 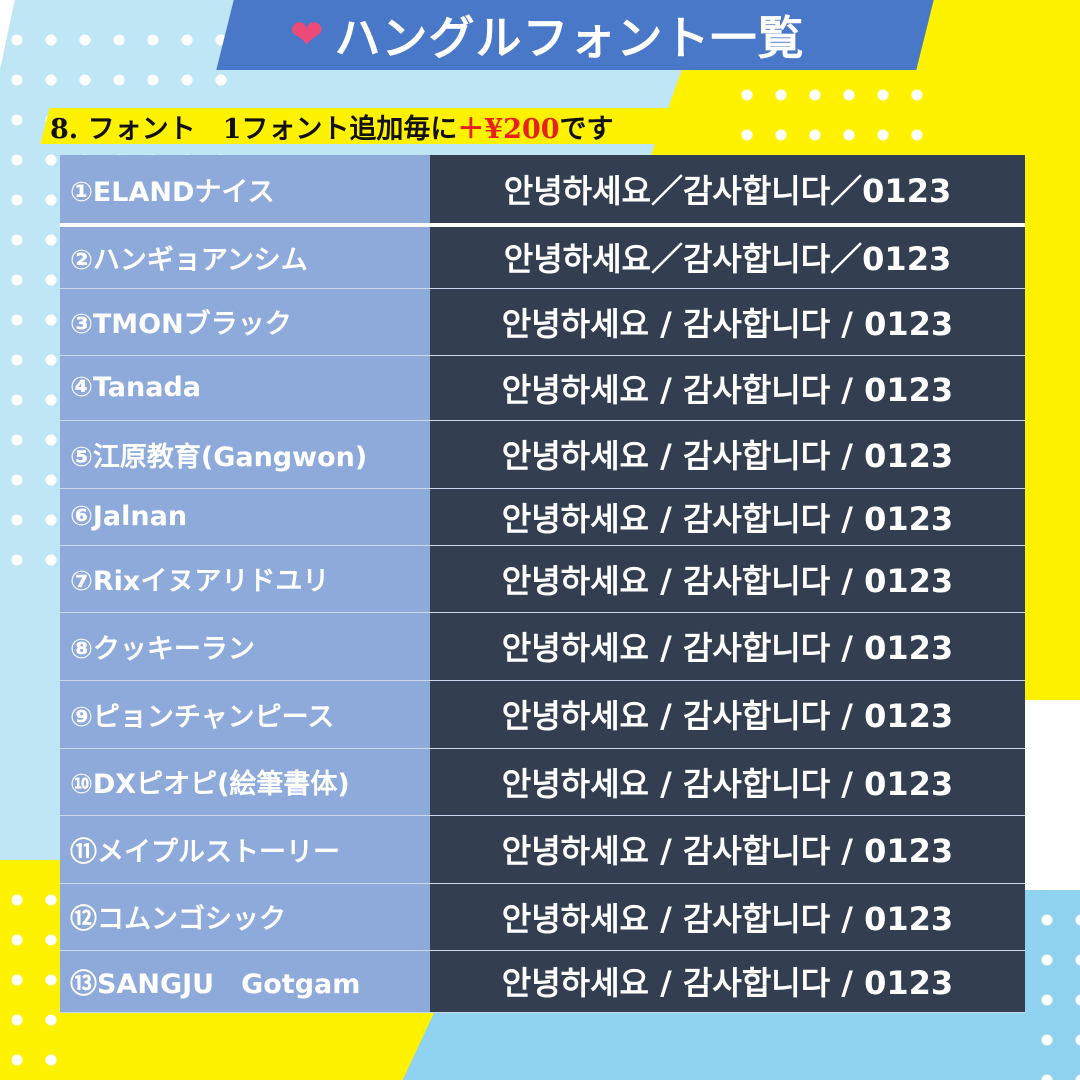 What do you see at coordinates (245, 579) in the screenshot?
I see `font-name: ⑦Rixイヌアリドユリ` at bounding box center [245, 579].